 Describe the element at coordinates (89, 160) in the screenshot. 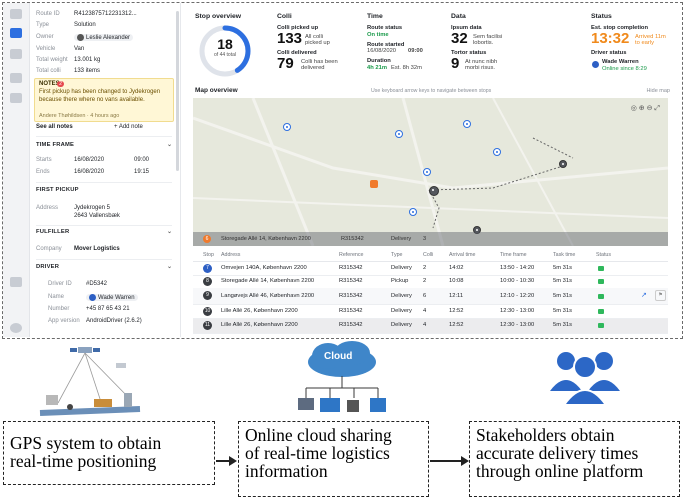

I see `starts-date: 16/08/2020` at that location.